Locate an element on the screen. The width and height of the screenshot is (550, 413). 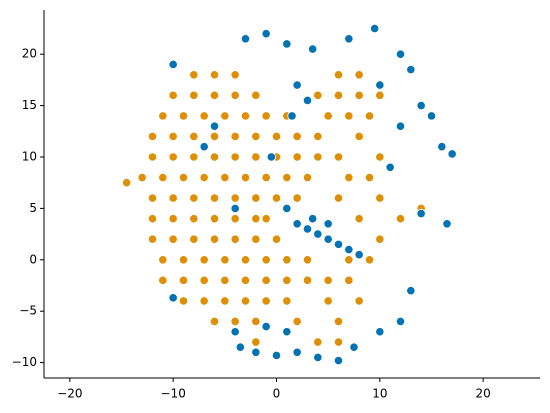
x-tick-label: −10 is located at coordinates (173, 394).